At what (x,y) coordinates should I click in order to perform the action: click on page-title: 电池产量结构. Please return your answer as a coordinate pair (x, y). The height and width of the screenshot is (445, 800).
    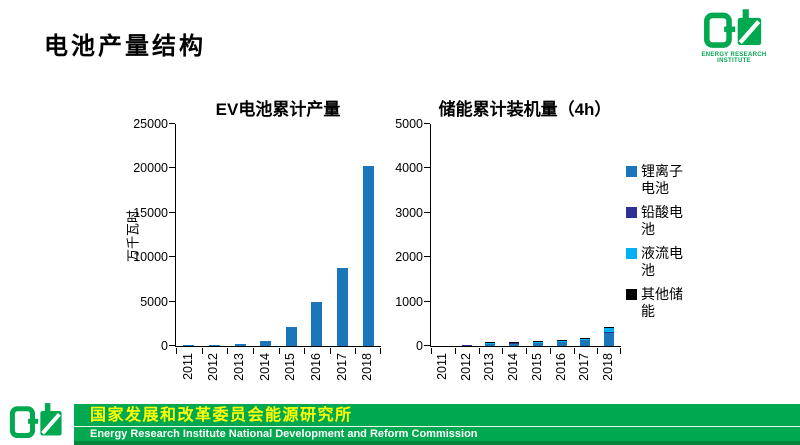
    Looking at the image, I should click on (125, 46).